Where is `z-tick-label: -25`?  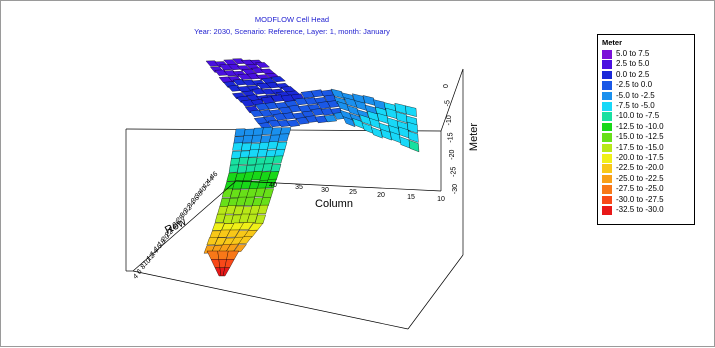 z-tick-label: -25 is located at coordinates (454, 172).